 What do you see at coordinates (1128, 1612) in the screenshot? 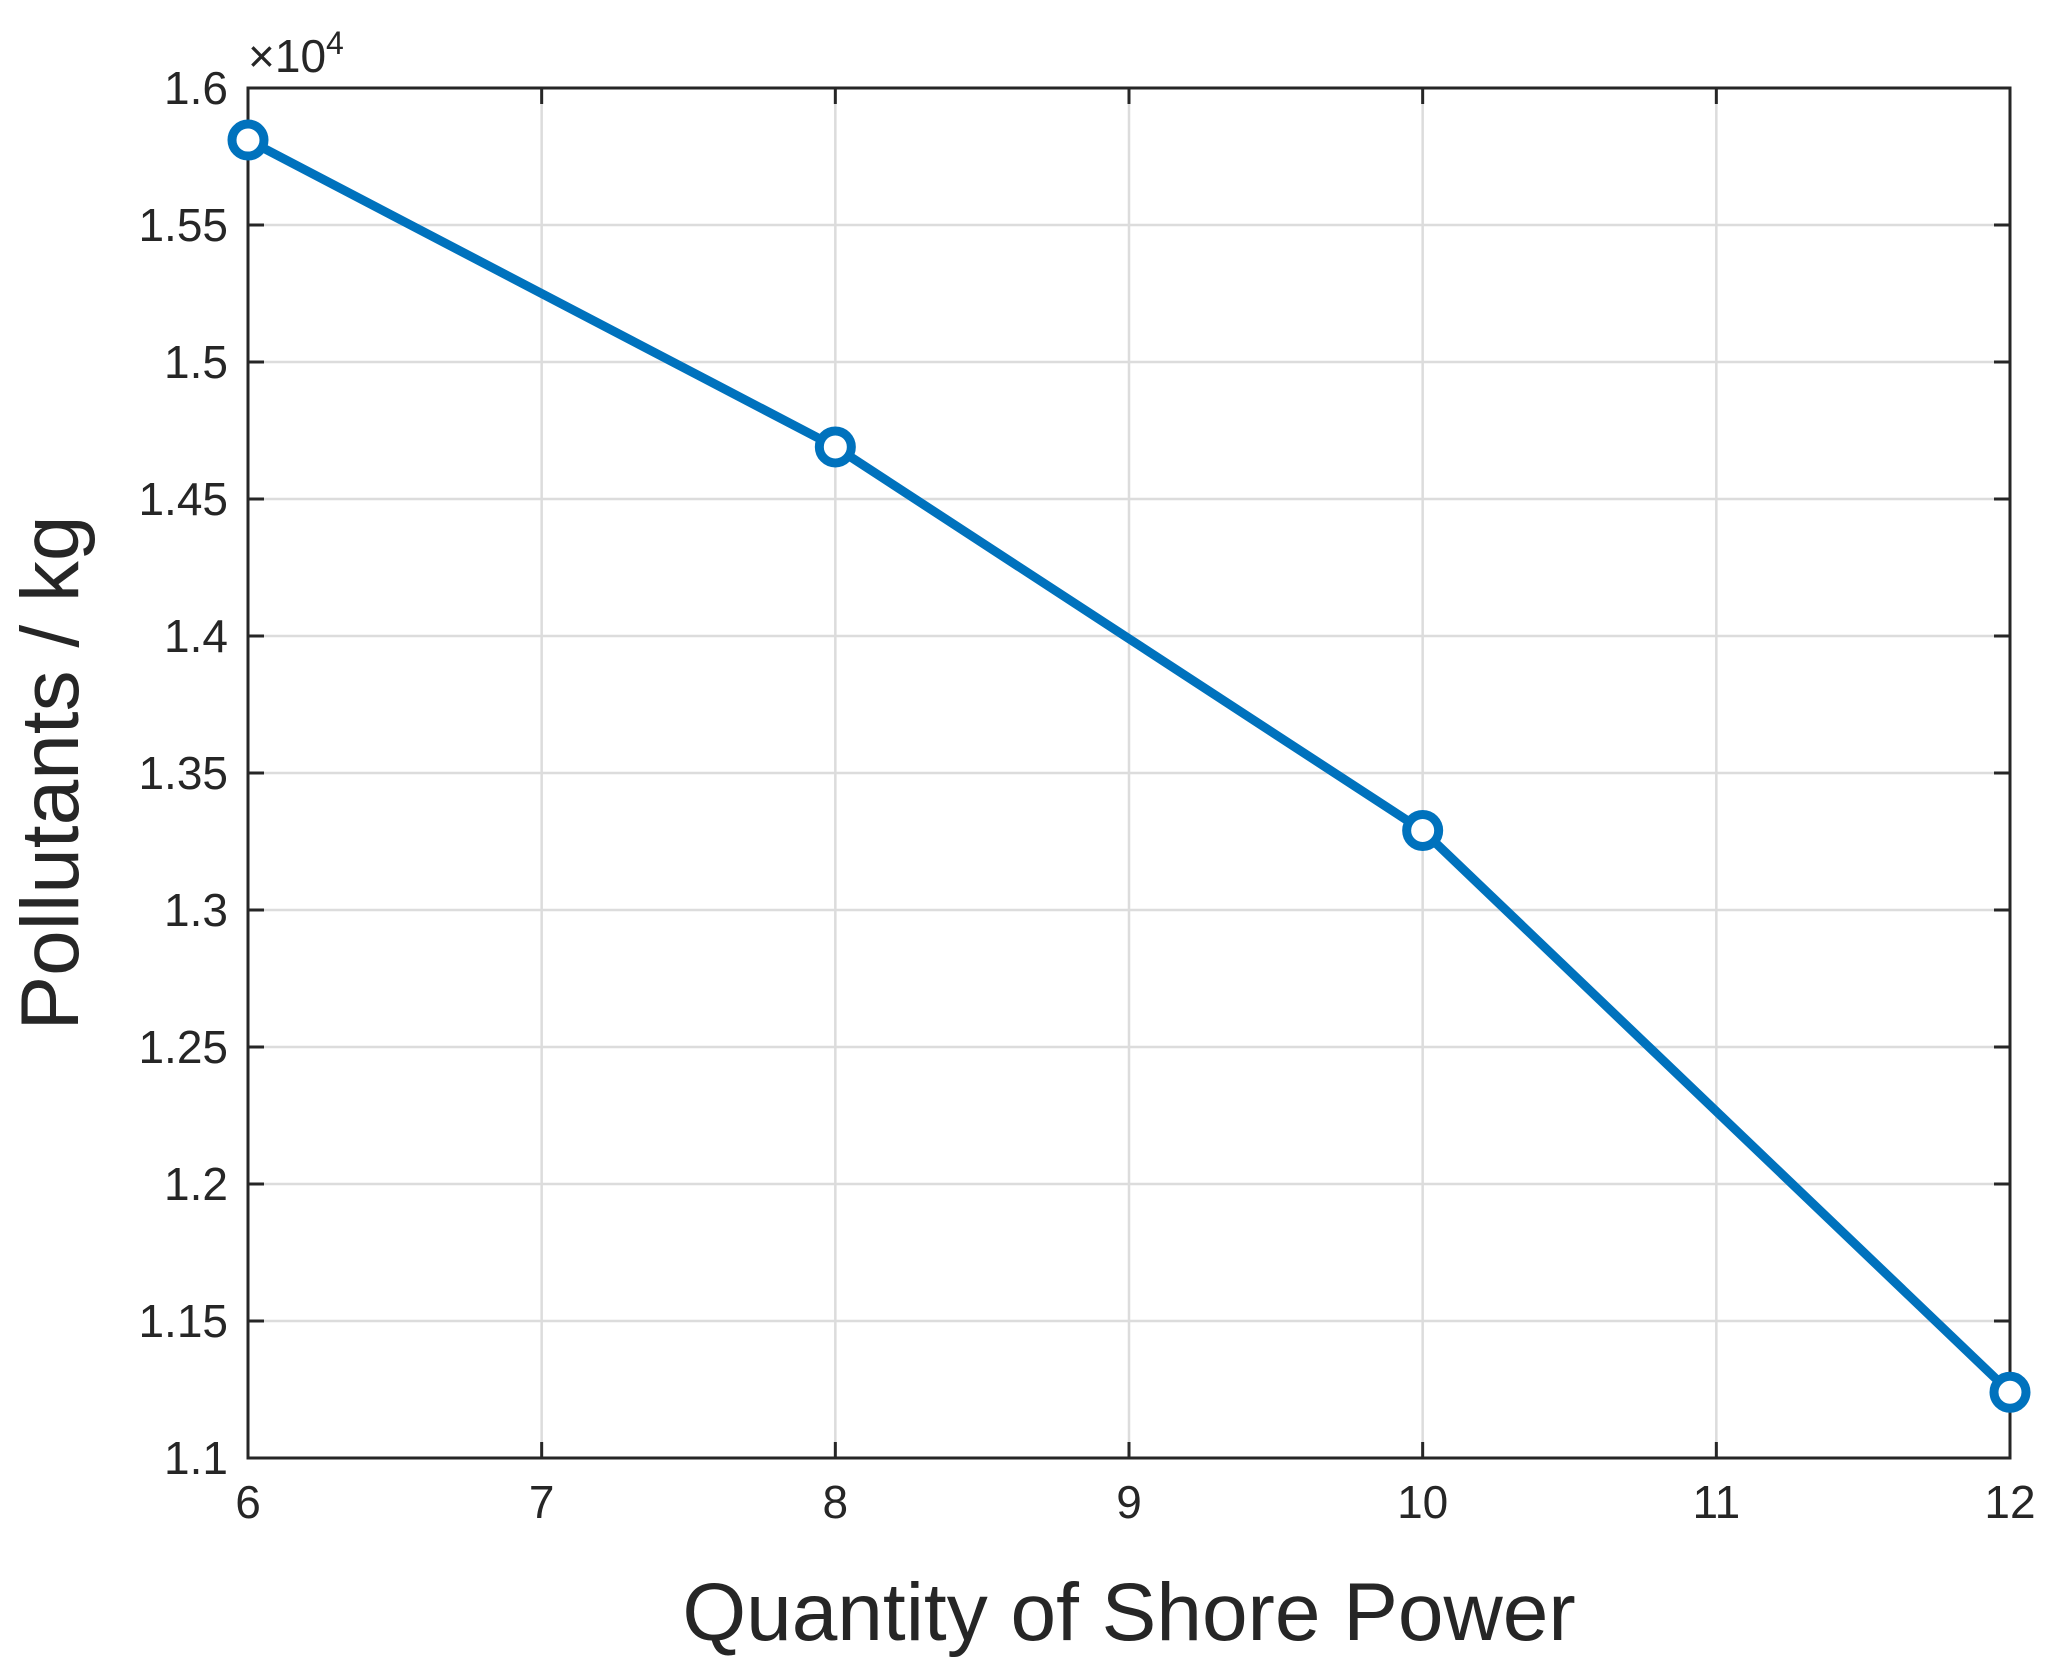
I see `x-axis-title: Quantity of Shore Power` at bounding box center [1128, 1612].